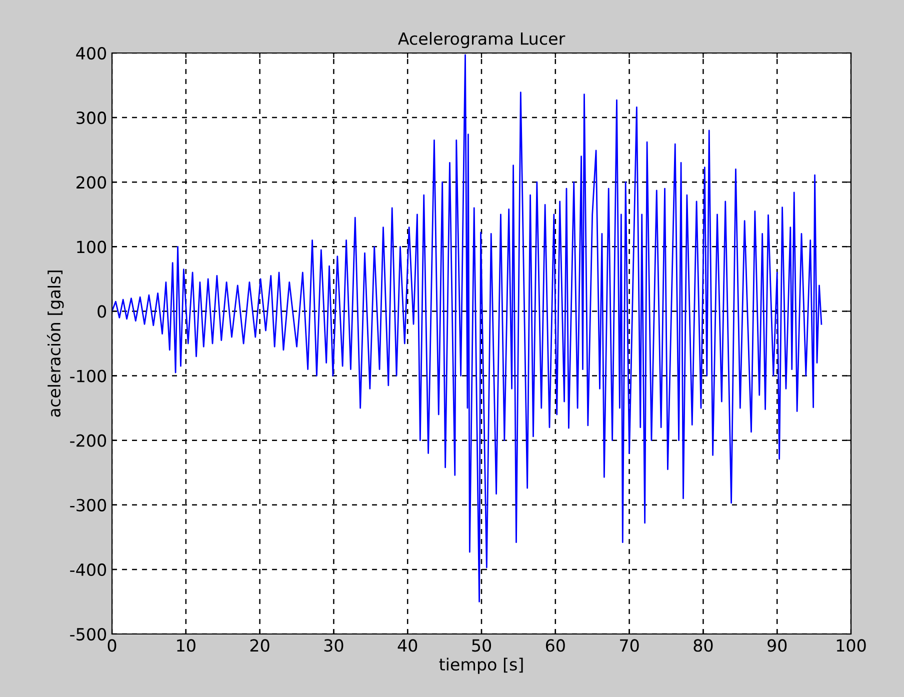 This screenshot has height=697, width=904. I want to click on y-tick-label: 200, so click(91, 182).